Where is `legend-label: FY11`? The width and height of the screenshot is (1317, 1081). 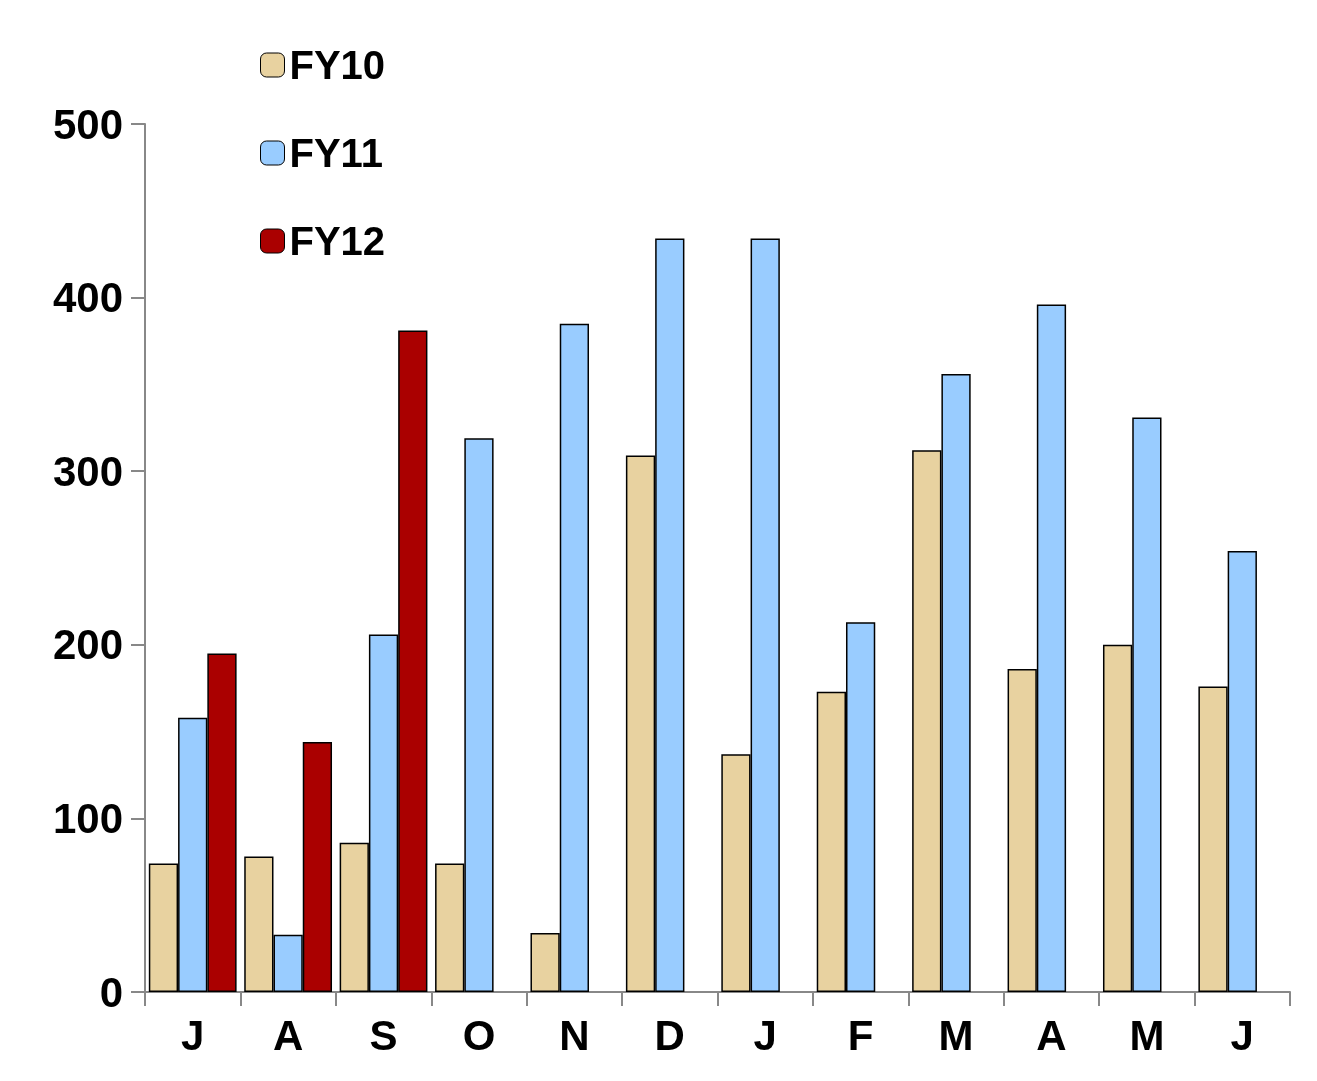
legend-label: FY11 is located at coordinates (336, 153).